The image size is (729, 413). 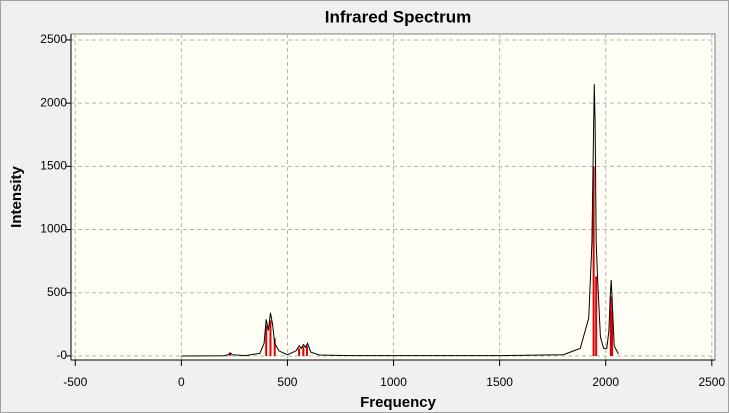 What do you see at coordinates (75, 382) in the screenshot?
I see `x-tick-label: -500` at bounding box center [75, 382].